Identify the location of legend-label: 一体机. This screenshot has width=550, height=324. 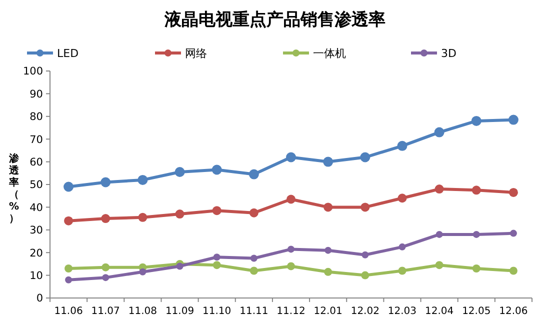
(329, 53).